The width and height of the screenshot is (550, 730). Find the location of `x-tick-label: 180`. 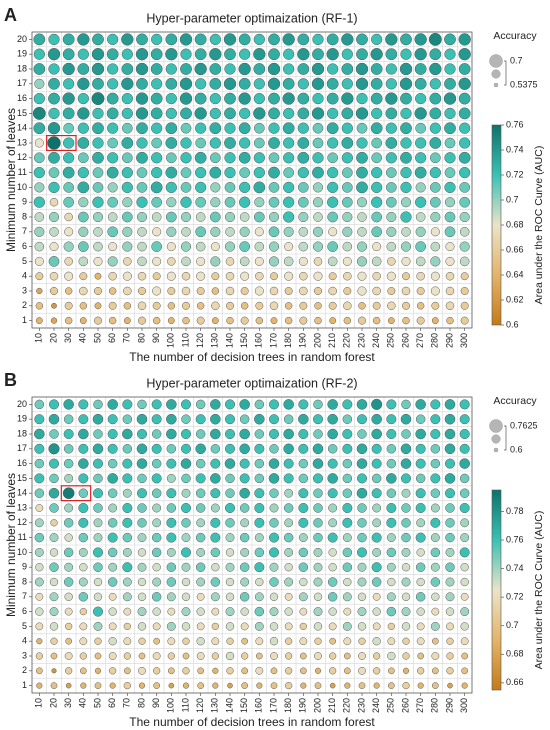

x-tick-label: 180 is located at coordinates (288, 705).